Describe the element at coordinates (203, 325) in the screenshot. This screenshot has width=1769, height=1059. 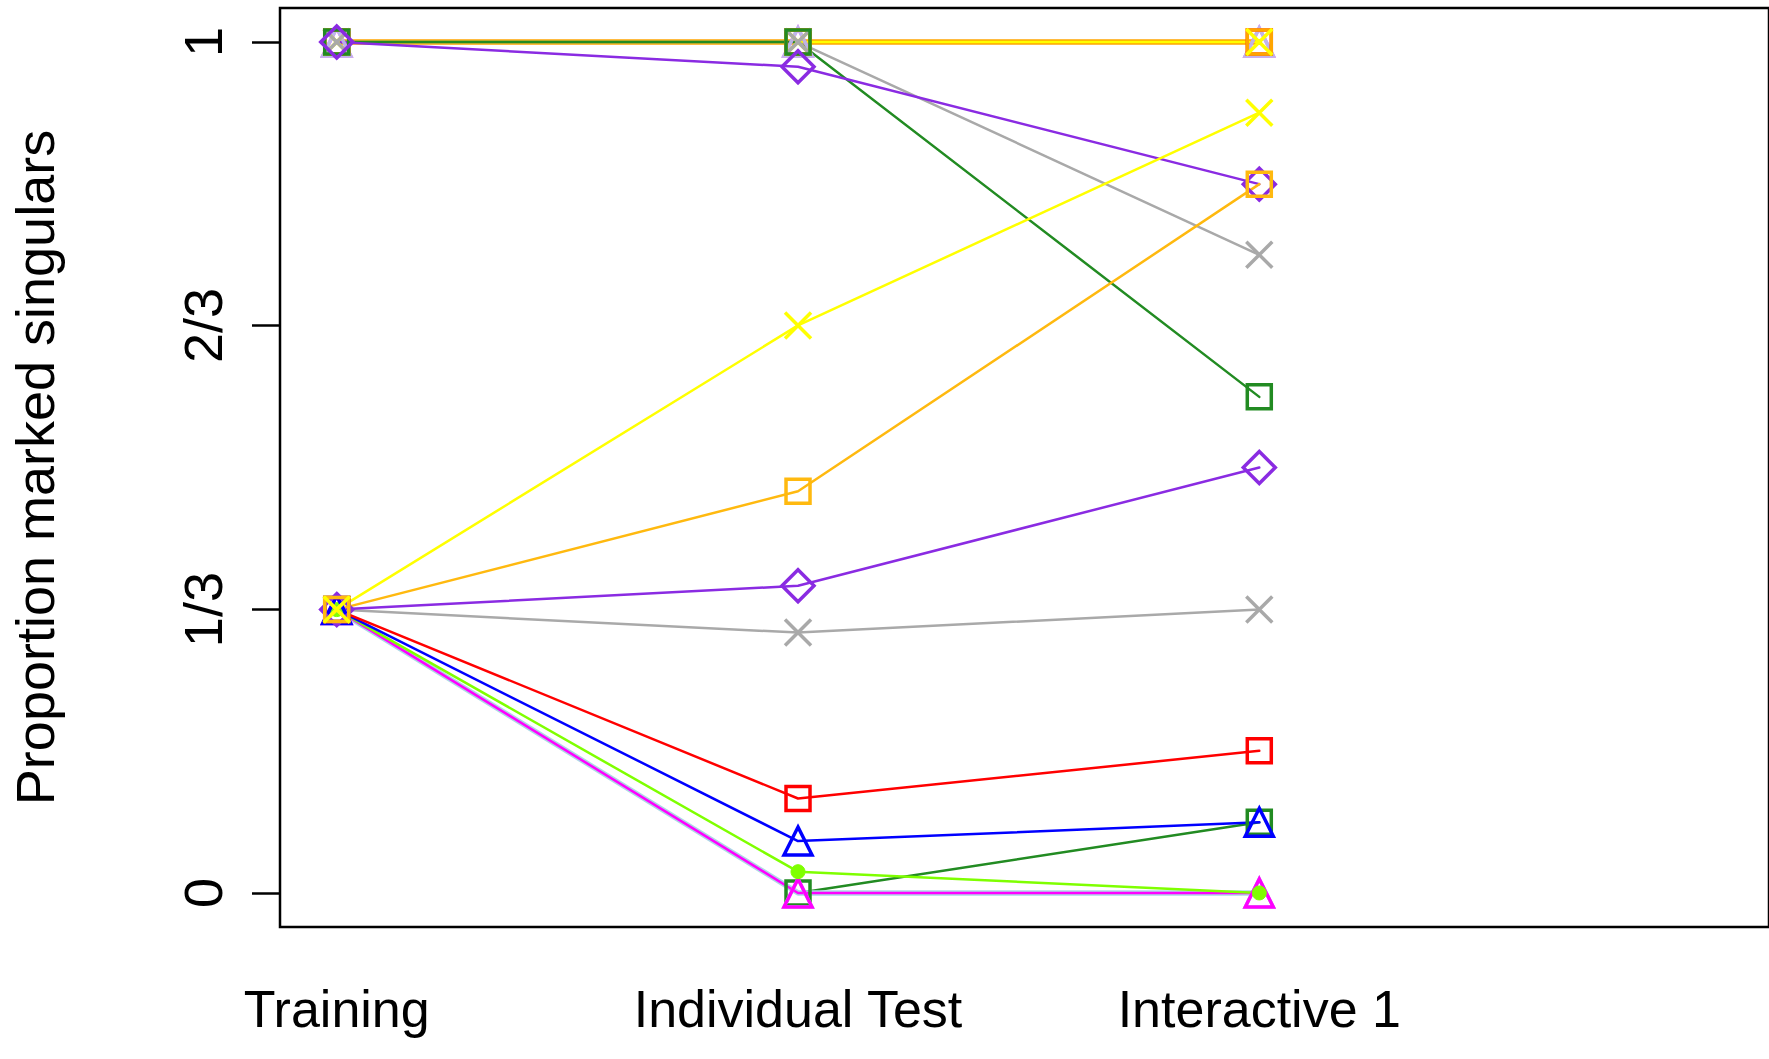
I see `y-tick-label: 2/3` at that location.